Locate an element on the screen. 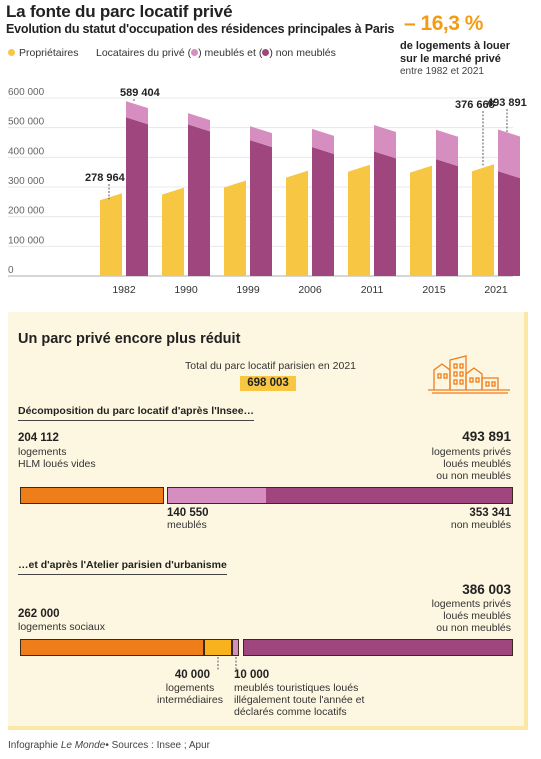  kpi-text: de logements à louer sur le marché privé is located at coordinates (468, 53).